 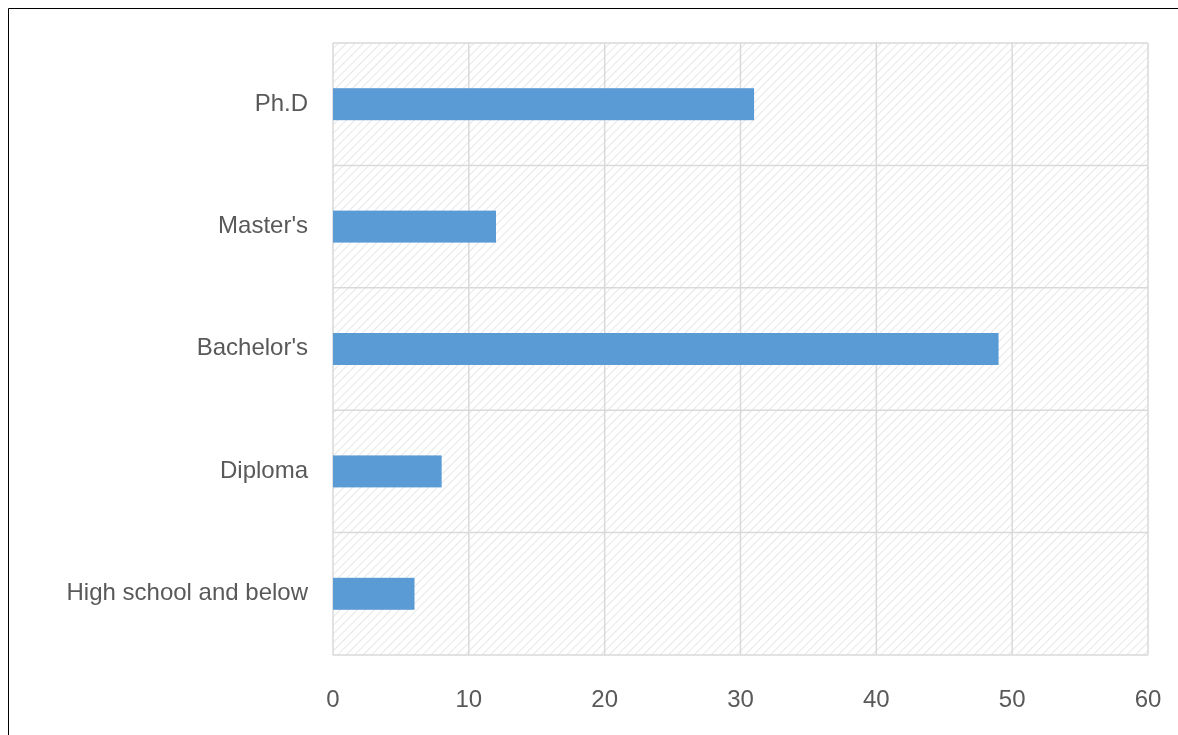 What do you see at coordinates (876, 698) in the screenshot?
I see `x-tick-label: 40` at bounding box center [876, 698].